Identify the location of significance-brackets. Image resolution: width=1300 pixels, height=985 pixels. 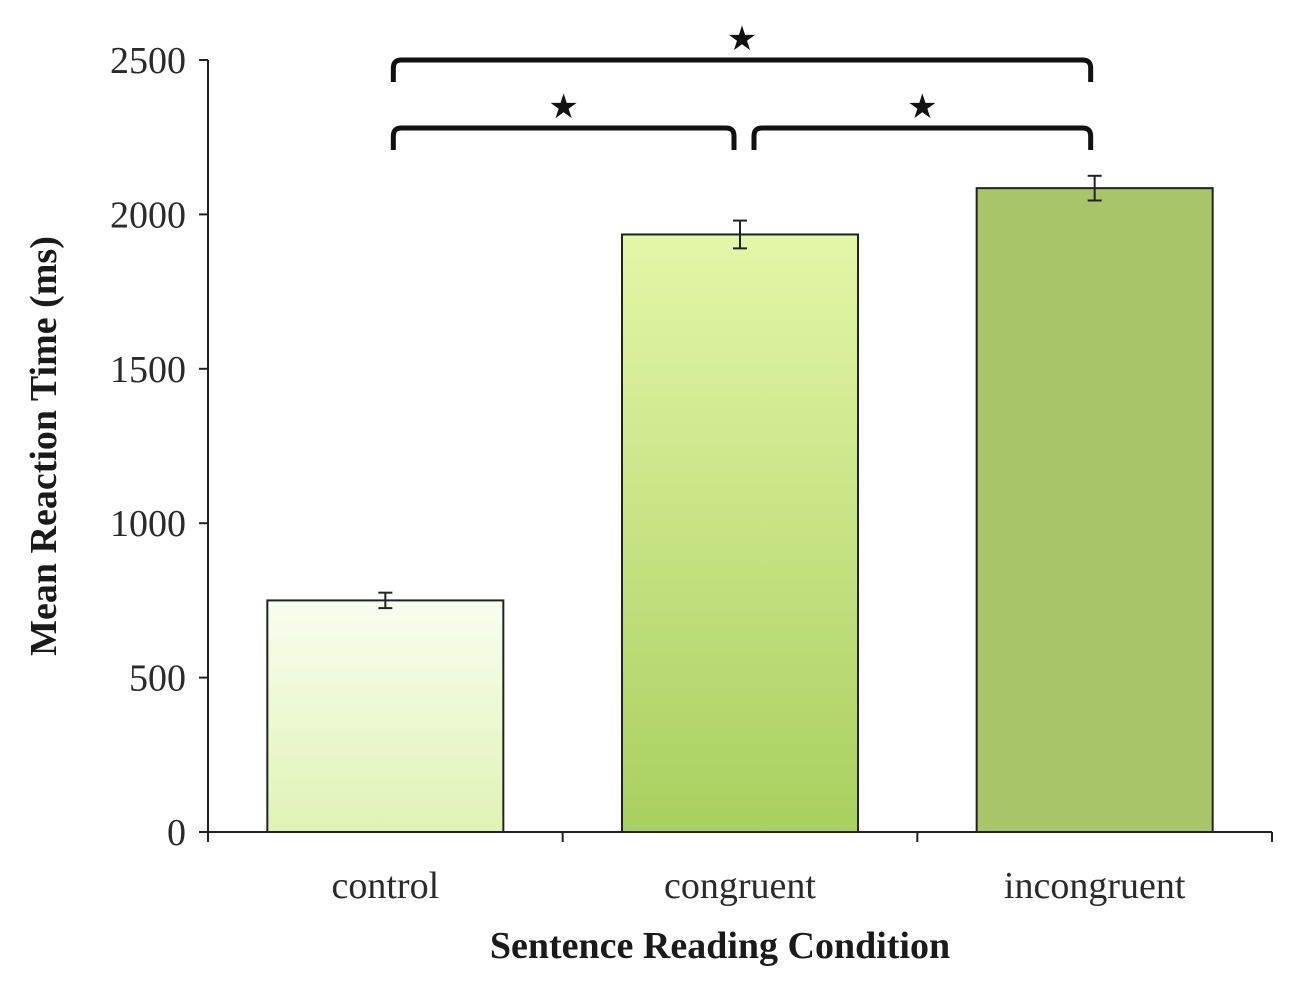
(742, 103).